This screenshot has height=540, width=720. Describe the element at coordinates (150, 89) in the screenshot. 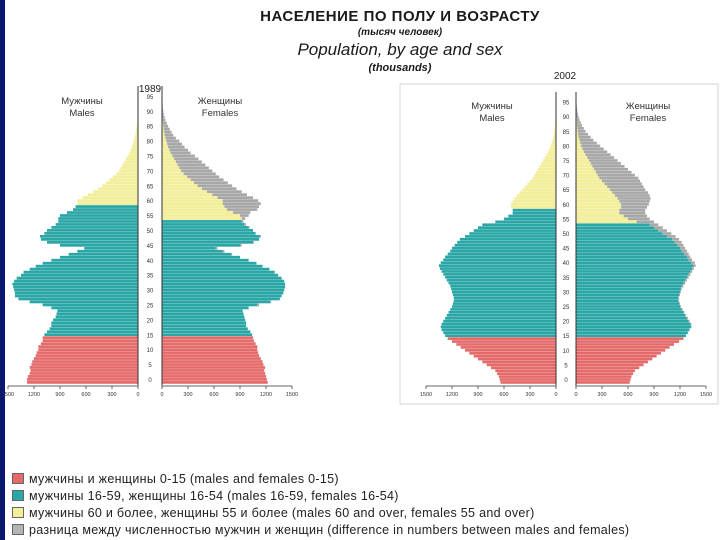

I see `year-label-1989: 1989` at that location.